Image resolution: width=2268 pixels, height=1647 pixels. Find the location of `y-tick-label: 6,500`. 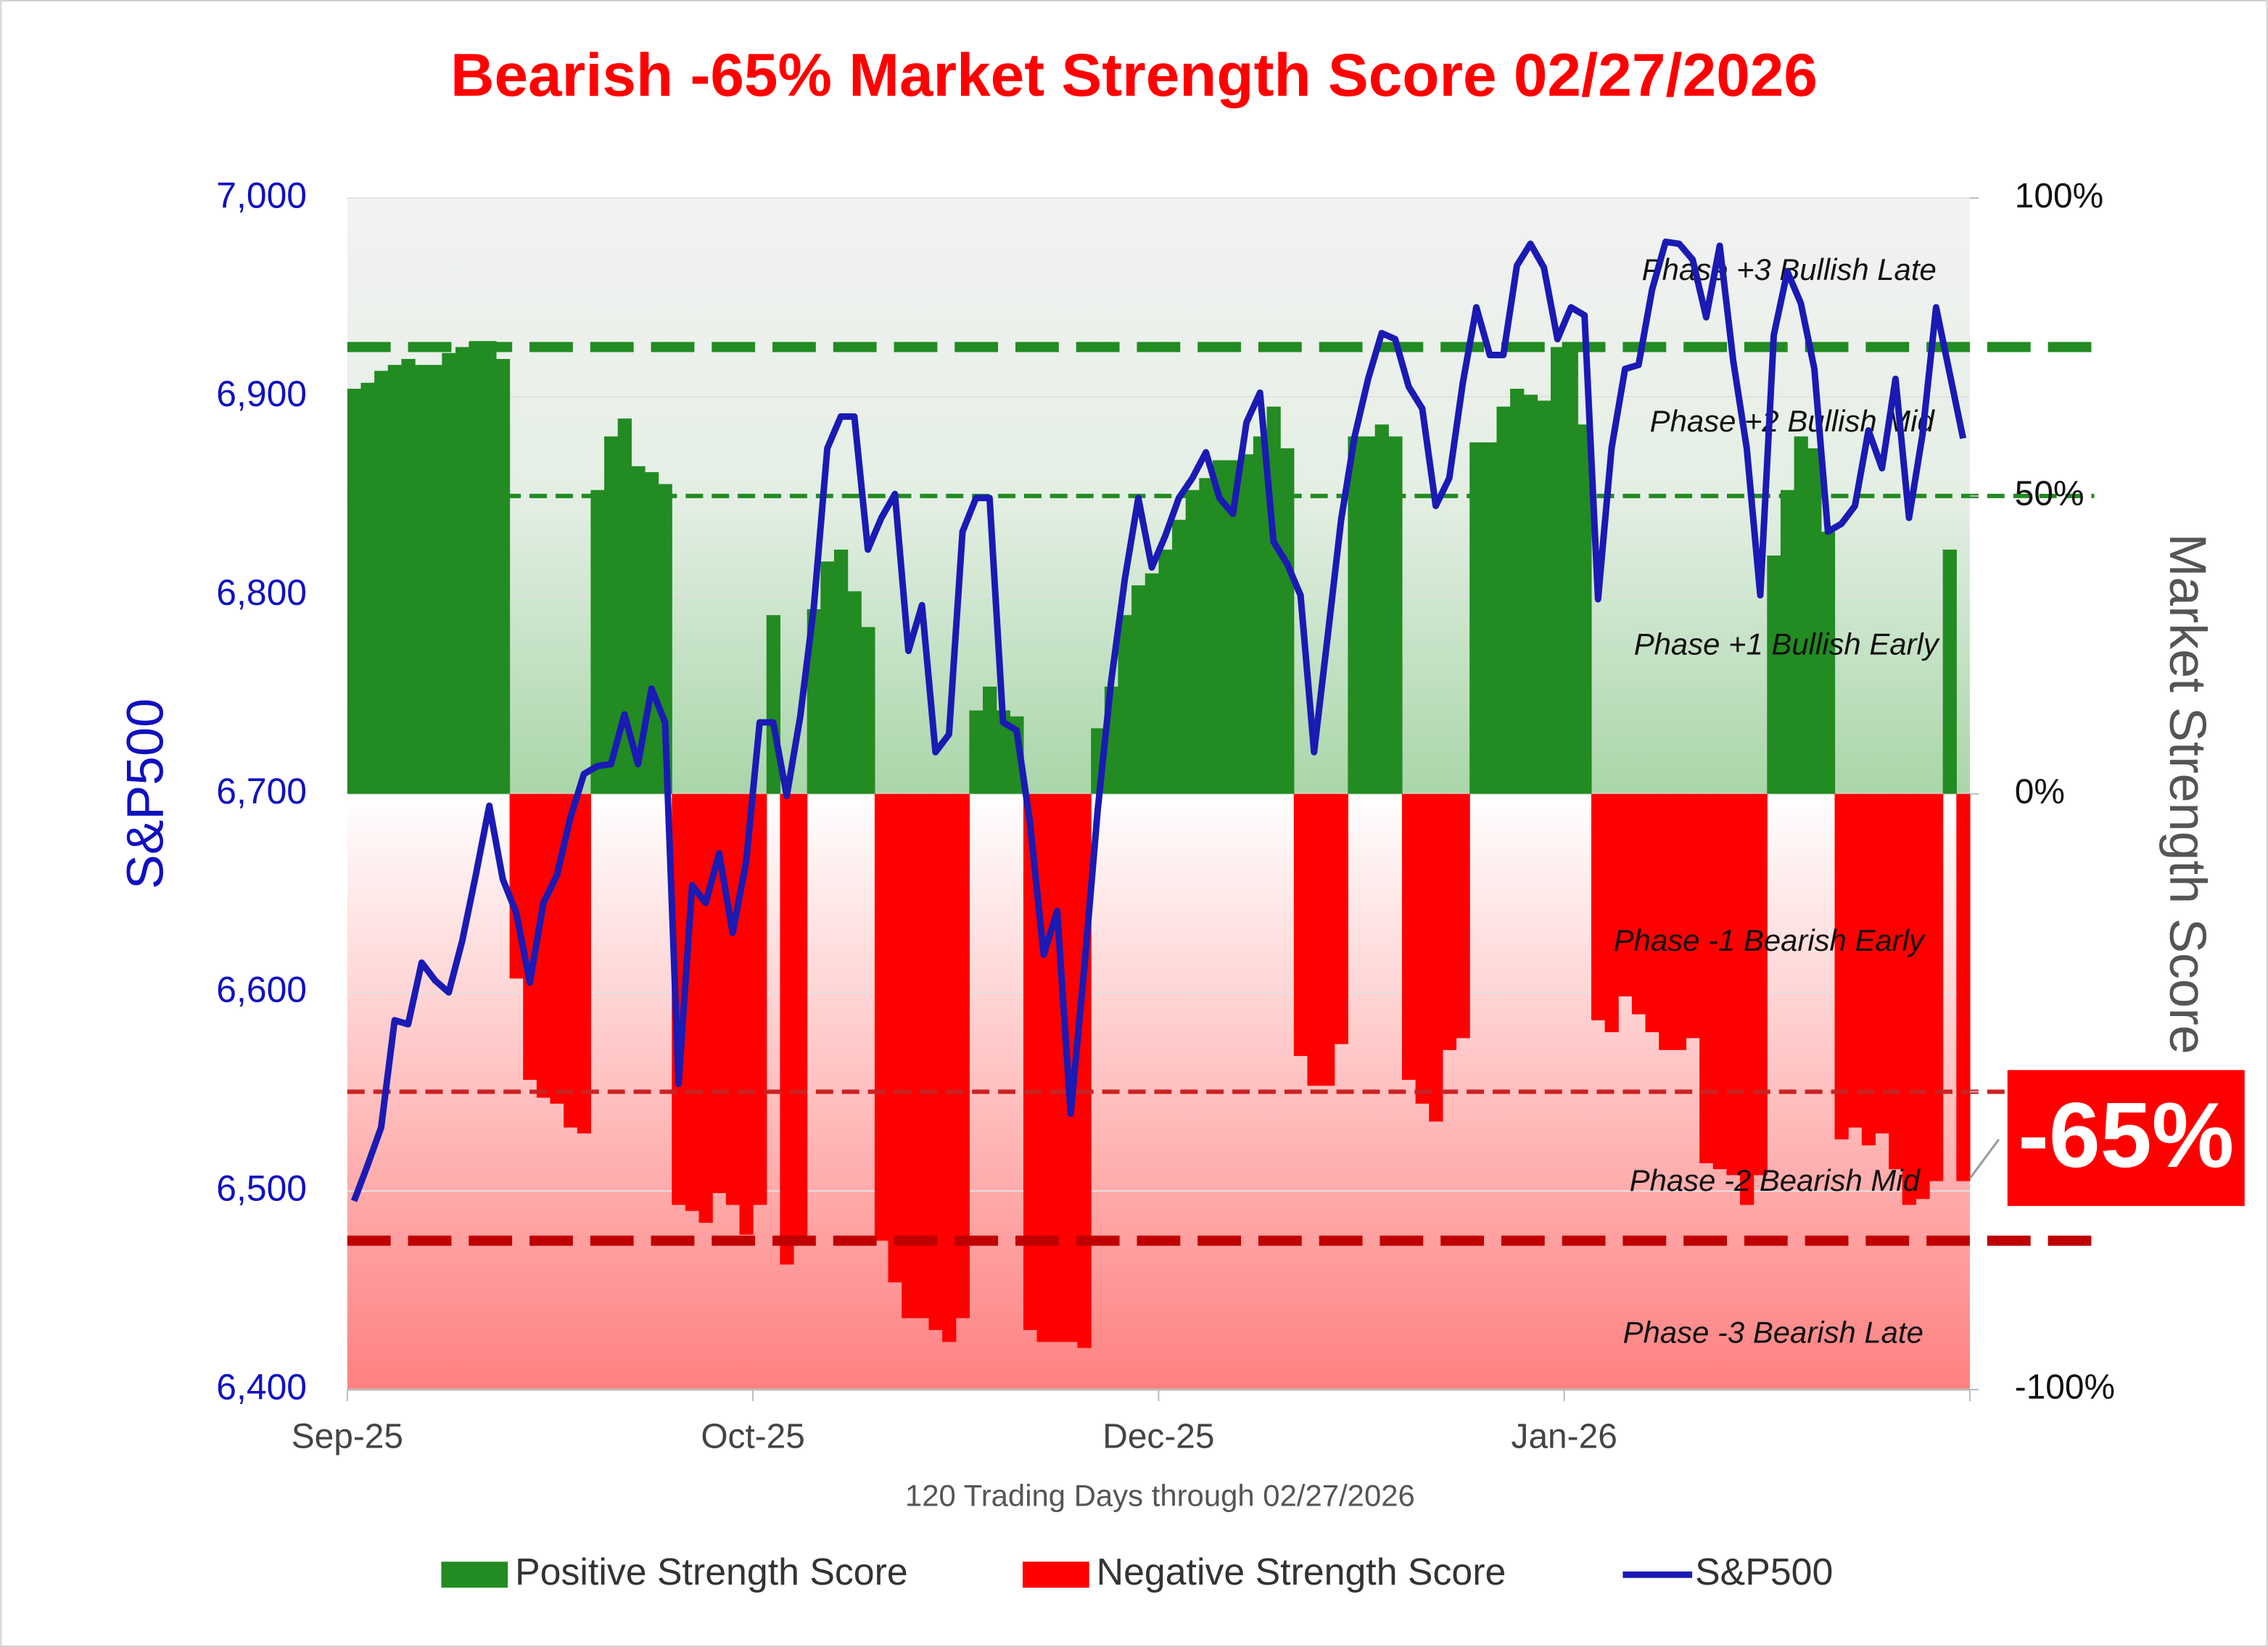

y-tick-label: 6,500 is located at coordinates (261, 1188).